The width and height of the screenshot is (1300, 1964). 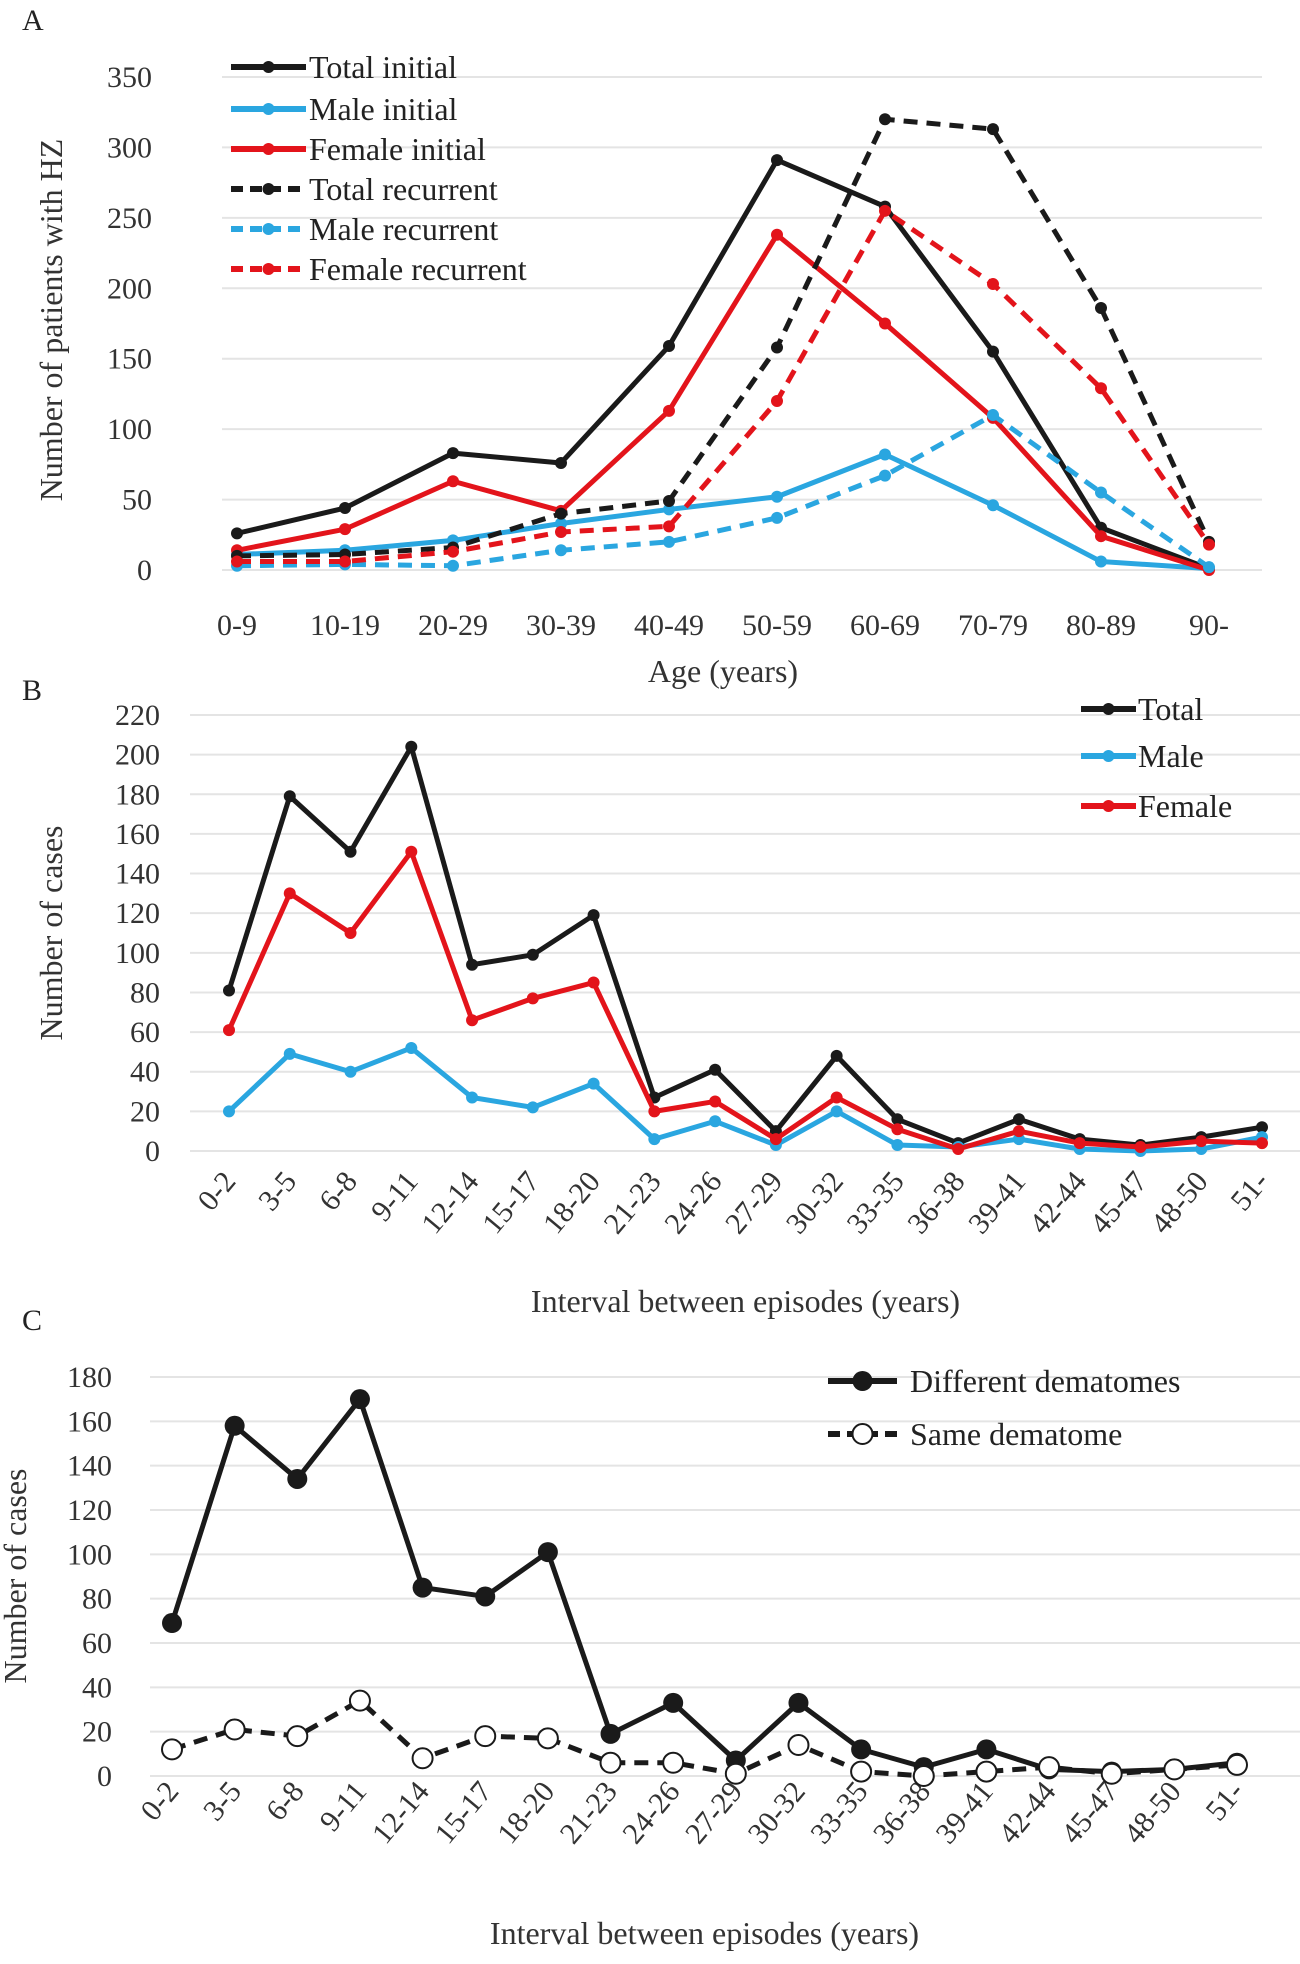 I want to click on legend-item: Same dematome, so click(x=975, y=1434).